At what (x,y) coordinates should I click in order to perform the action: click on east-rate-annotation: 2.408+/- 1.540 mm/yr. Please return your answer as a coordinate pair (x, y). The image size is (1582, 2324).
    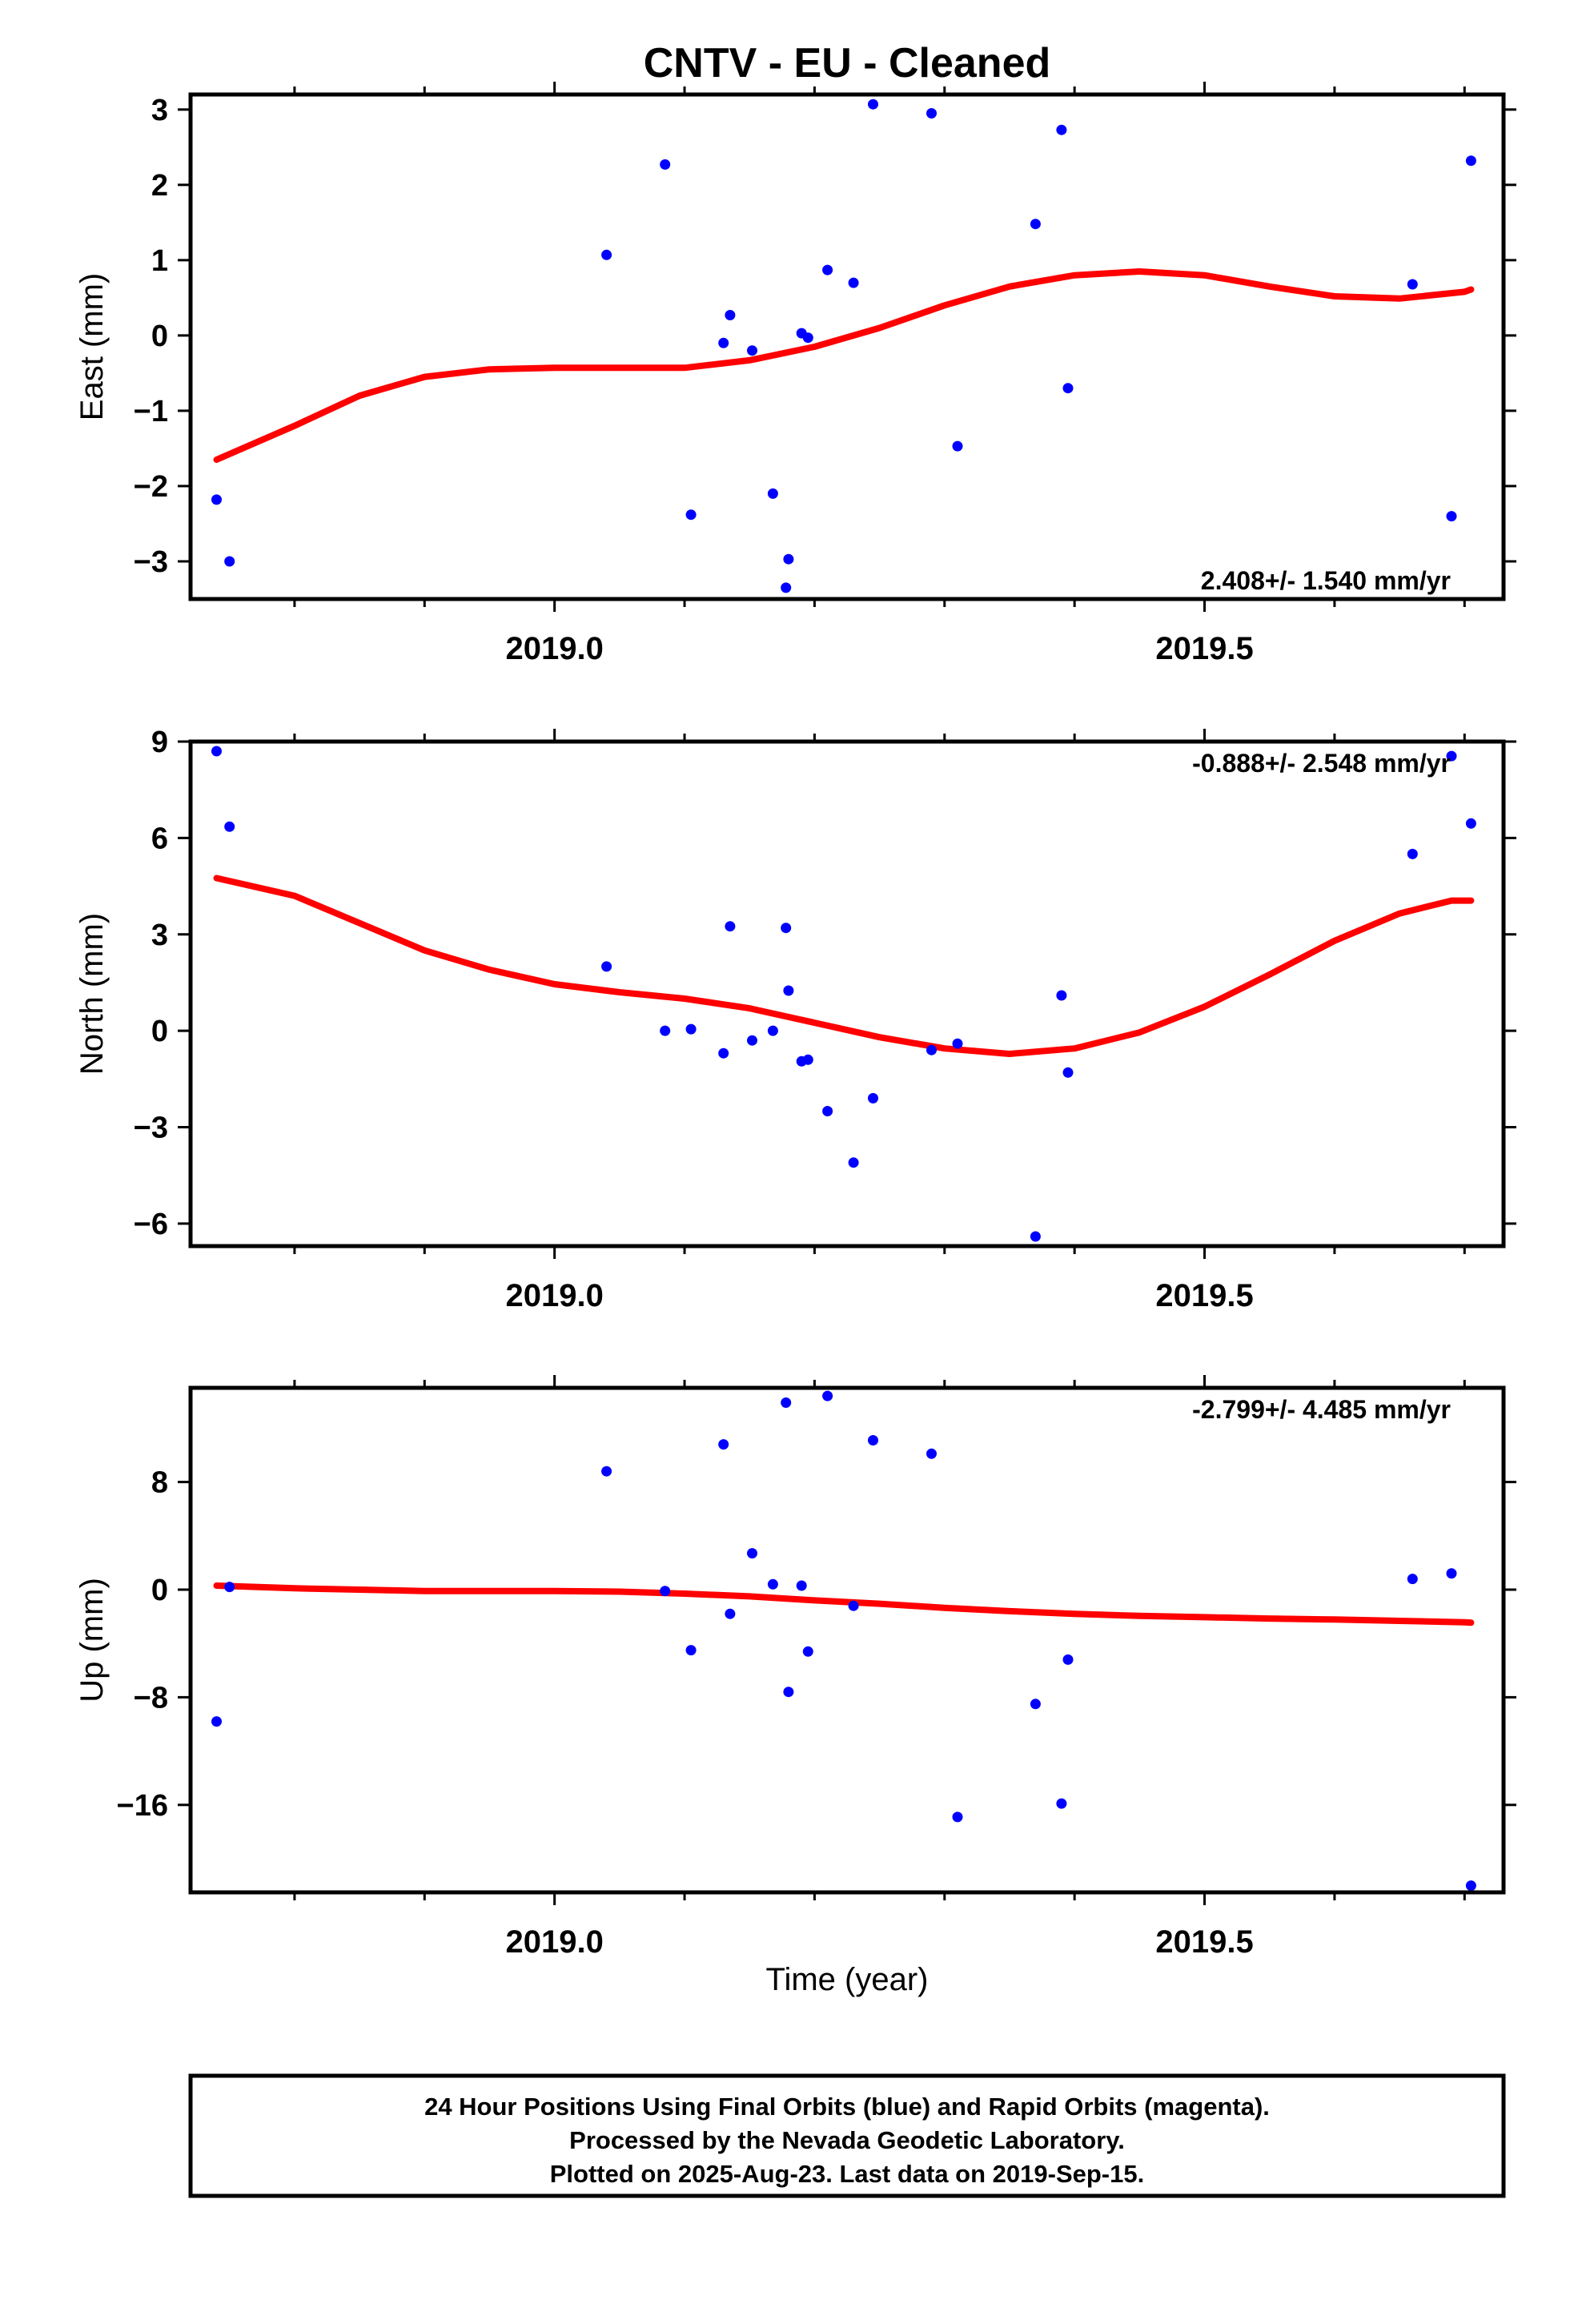
    Looking at the image, I should click on (1326, 580).